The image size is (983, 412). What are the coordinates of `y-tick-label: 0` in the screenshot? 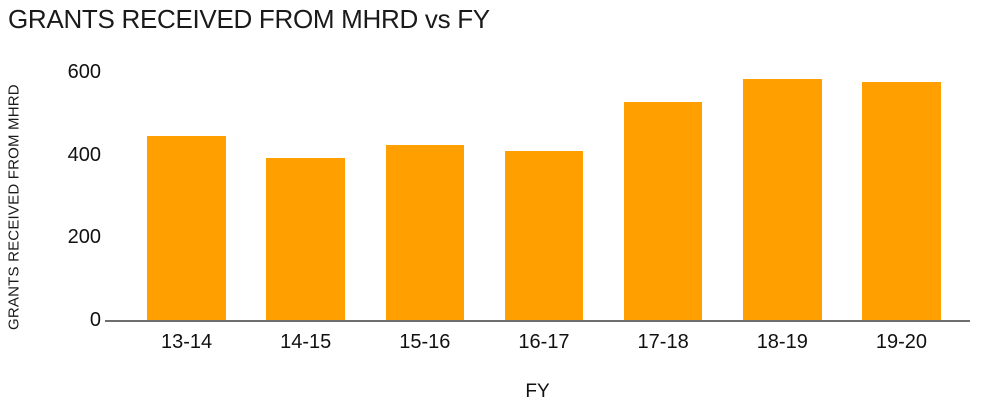 It's located at (95, 320).